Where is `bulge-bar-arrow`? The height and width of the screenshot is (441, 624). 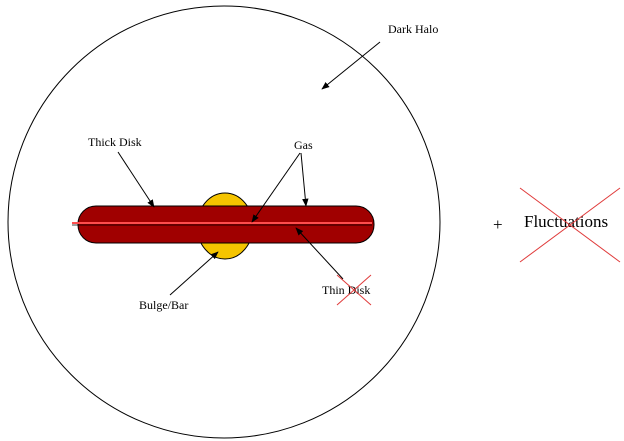 bulge-bar-arrow is located at coordinates (194, 273).